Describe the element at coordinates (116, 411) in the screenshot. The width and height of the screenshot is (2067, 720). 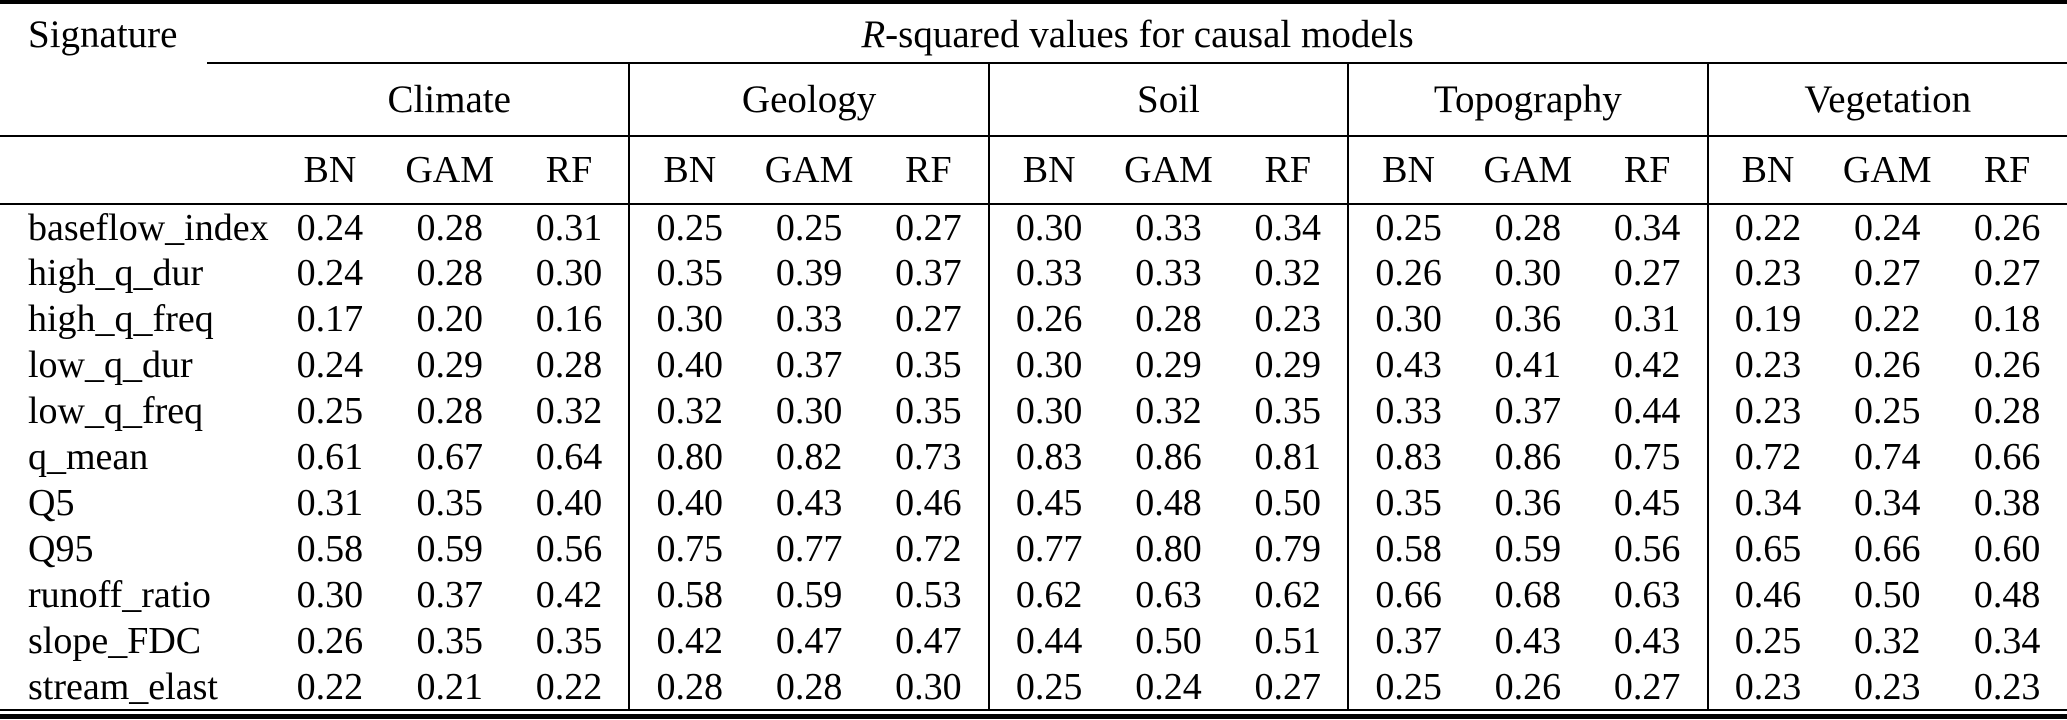
I see `signature-cell: low_q_freq` at that location.